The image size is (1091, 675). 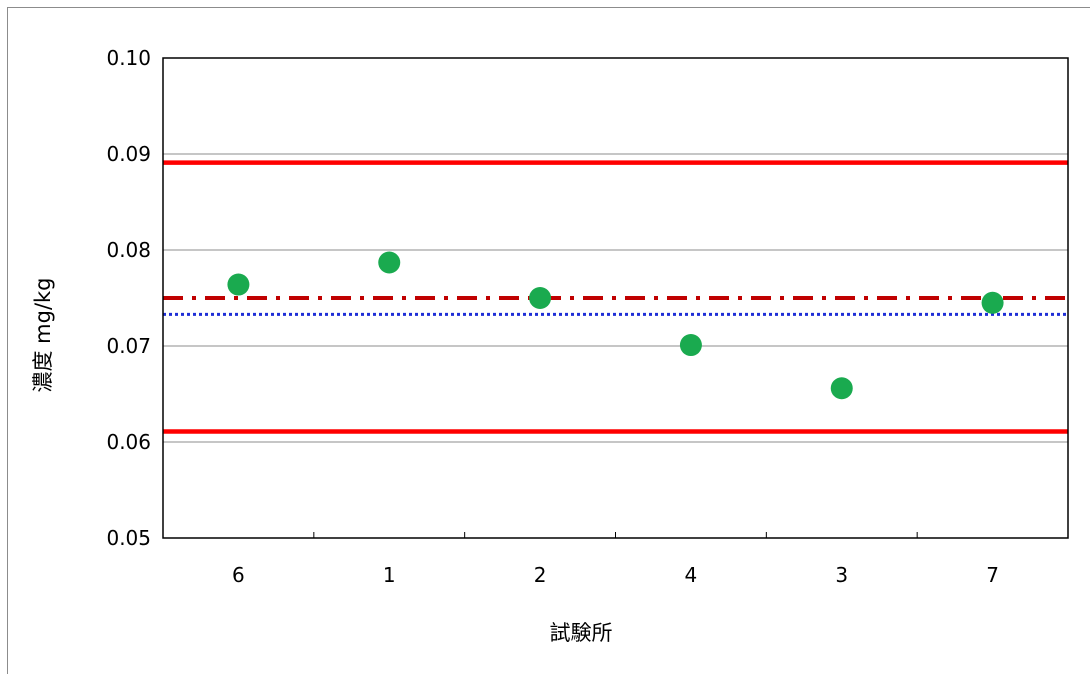 I want to click on x-tick-label: 6, so click(x=238, y=575).